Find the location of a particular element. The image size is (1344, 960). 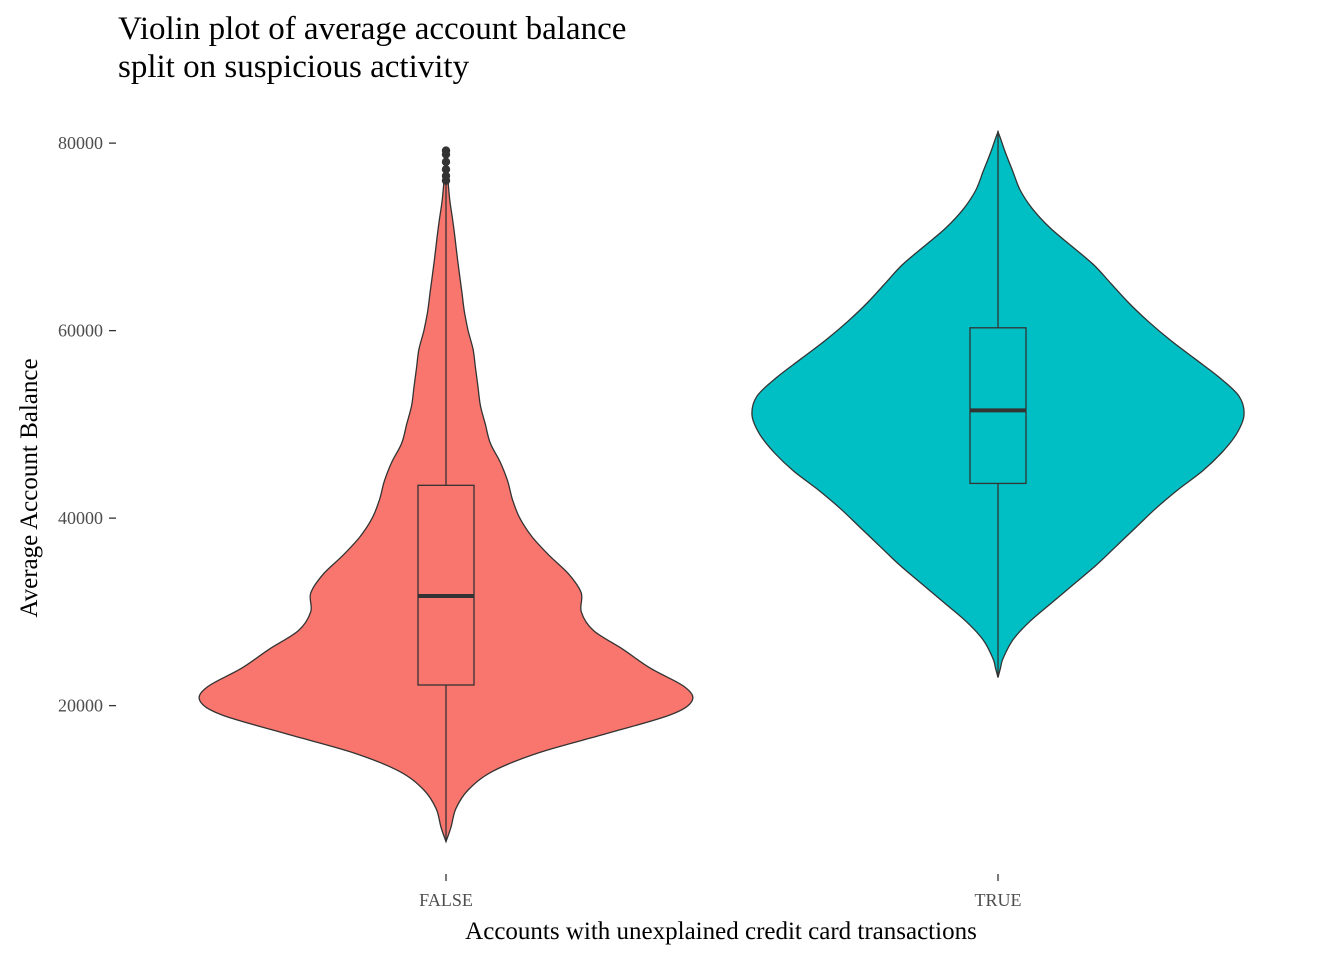

box-true is located at coordinates (998, 406).